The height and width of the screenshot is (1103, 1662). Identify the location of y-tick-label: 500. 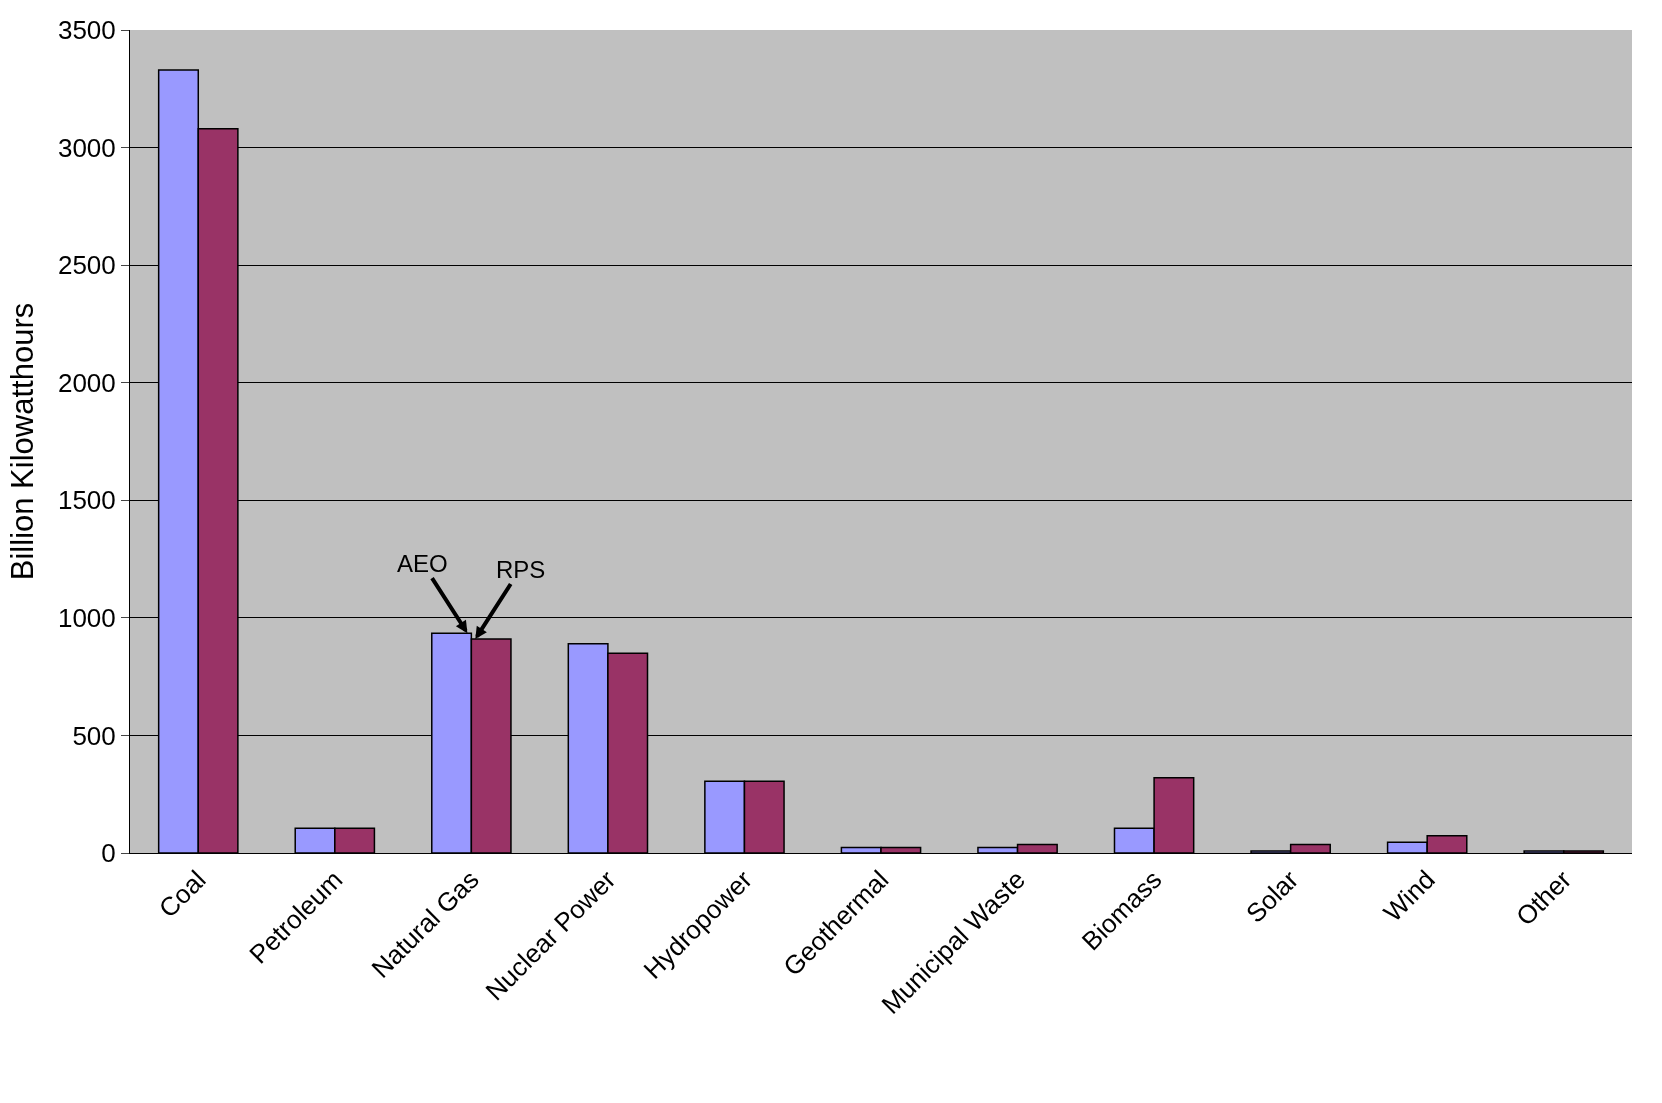
(94, 735).